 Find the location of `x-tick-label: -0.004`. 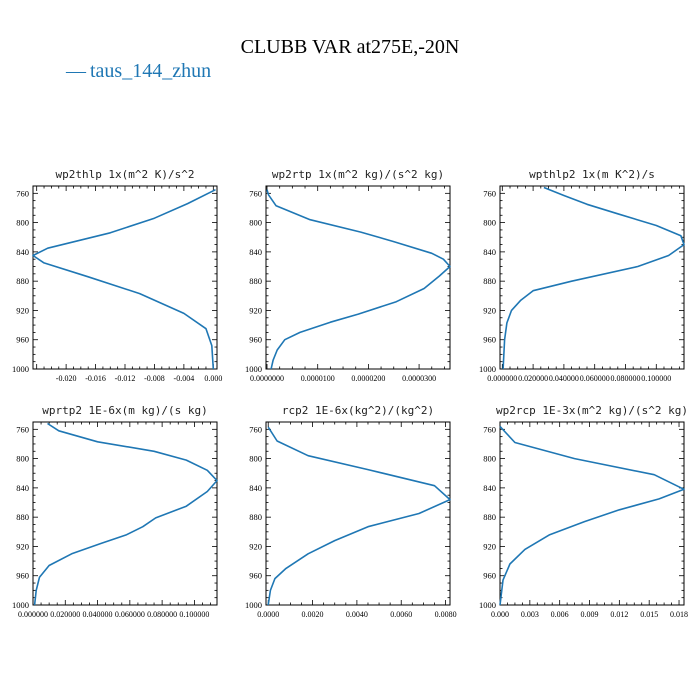

x-tick-label: -0.004 is located at coordinates (184, 378).